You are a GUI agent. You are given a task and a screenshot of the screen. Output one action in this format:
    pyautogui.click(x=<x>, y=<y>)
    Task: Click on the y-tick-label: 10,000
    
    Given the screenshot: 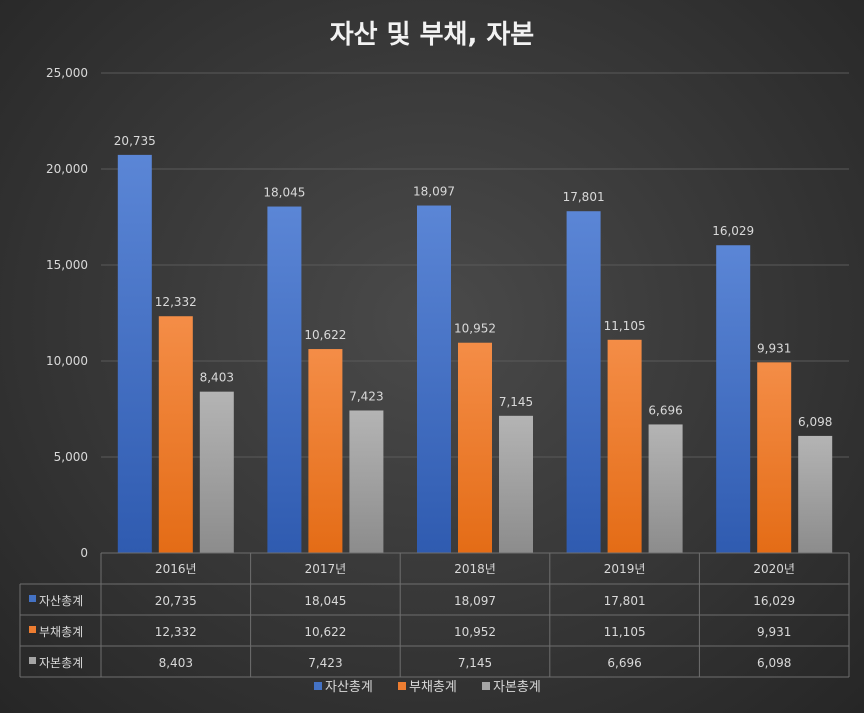 What is the action you would take?
    pyautogui.click(x=67, y=361)
    